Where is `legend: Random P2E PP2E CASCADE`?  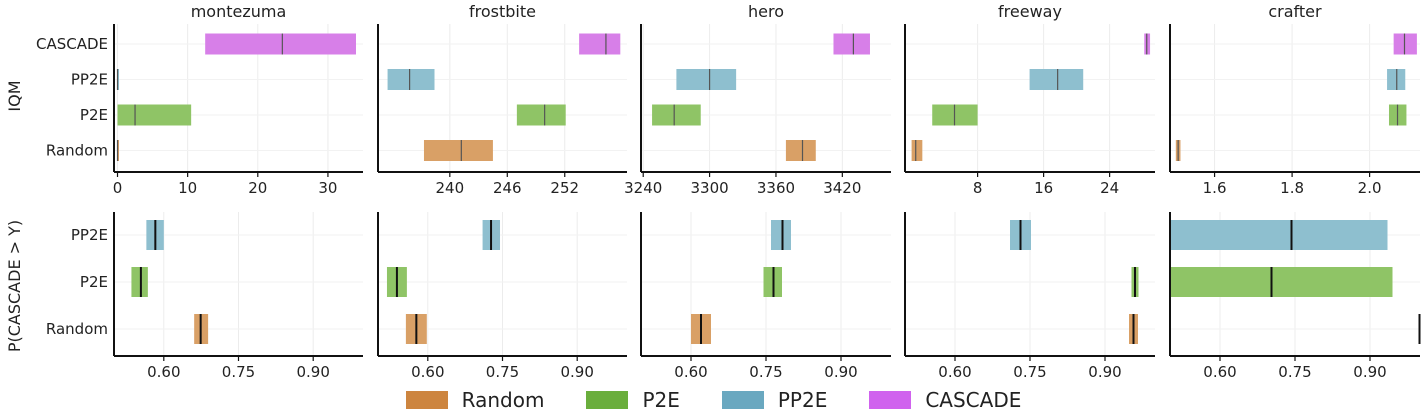
legend: Random P2E PP2E CASCADE is located at coordinates (713, 400).